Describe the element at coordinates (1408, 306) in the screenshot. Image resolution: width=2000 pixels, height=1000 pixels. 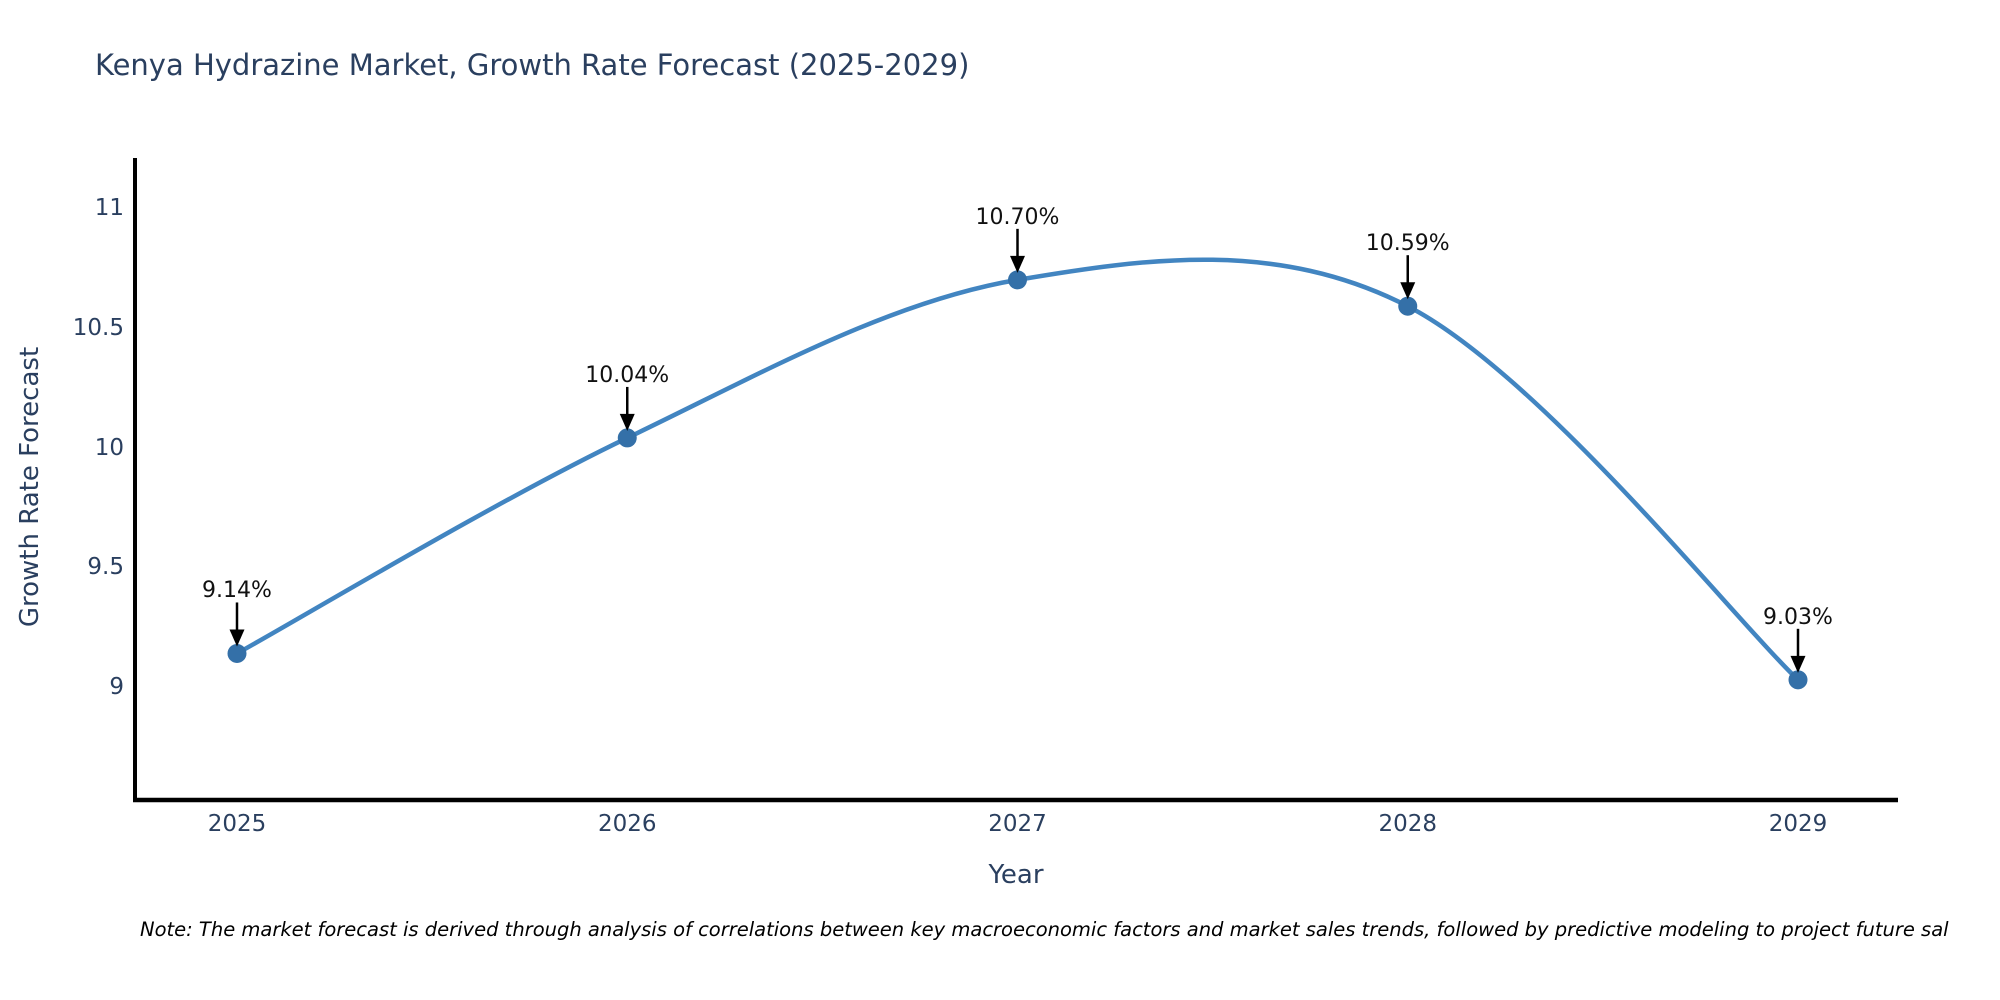
I see `data-point-2028` at that location.